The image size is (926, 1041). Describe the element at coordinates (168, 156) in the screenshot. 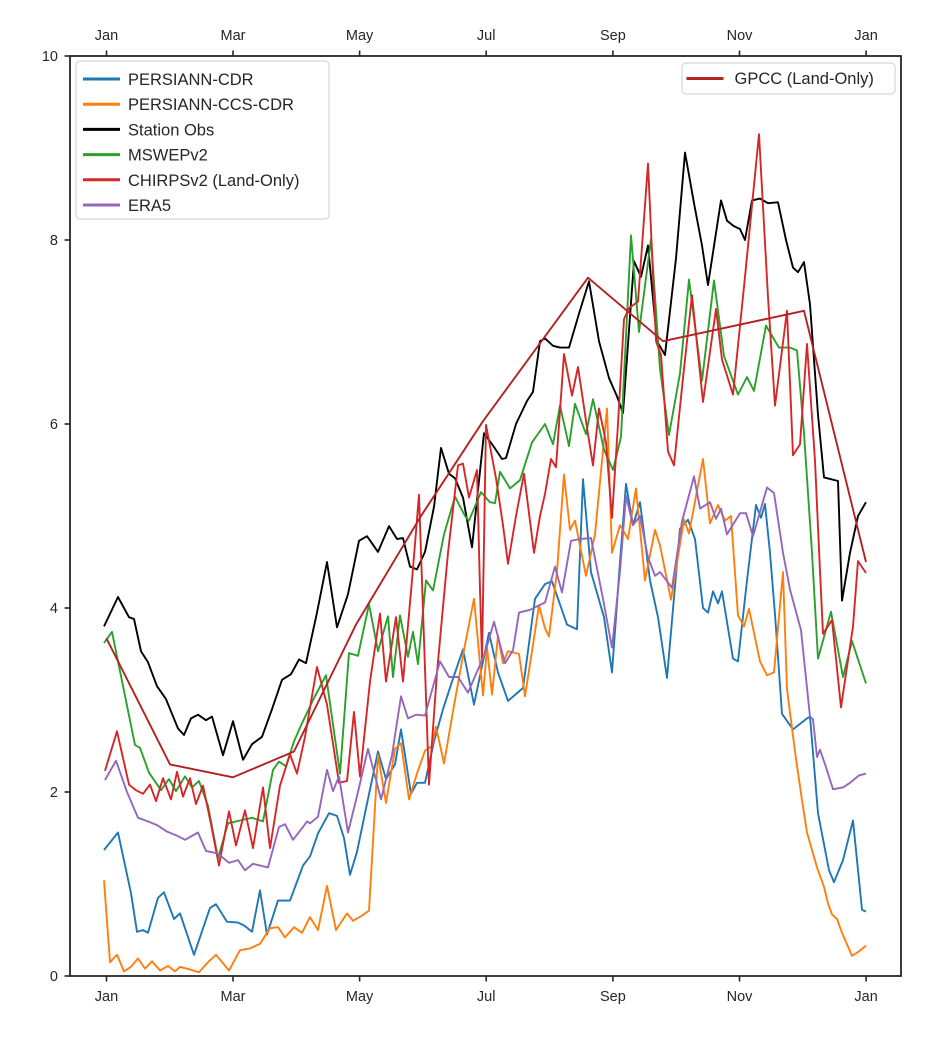

I see `svg-text: MSWEPv2` at that location.